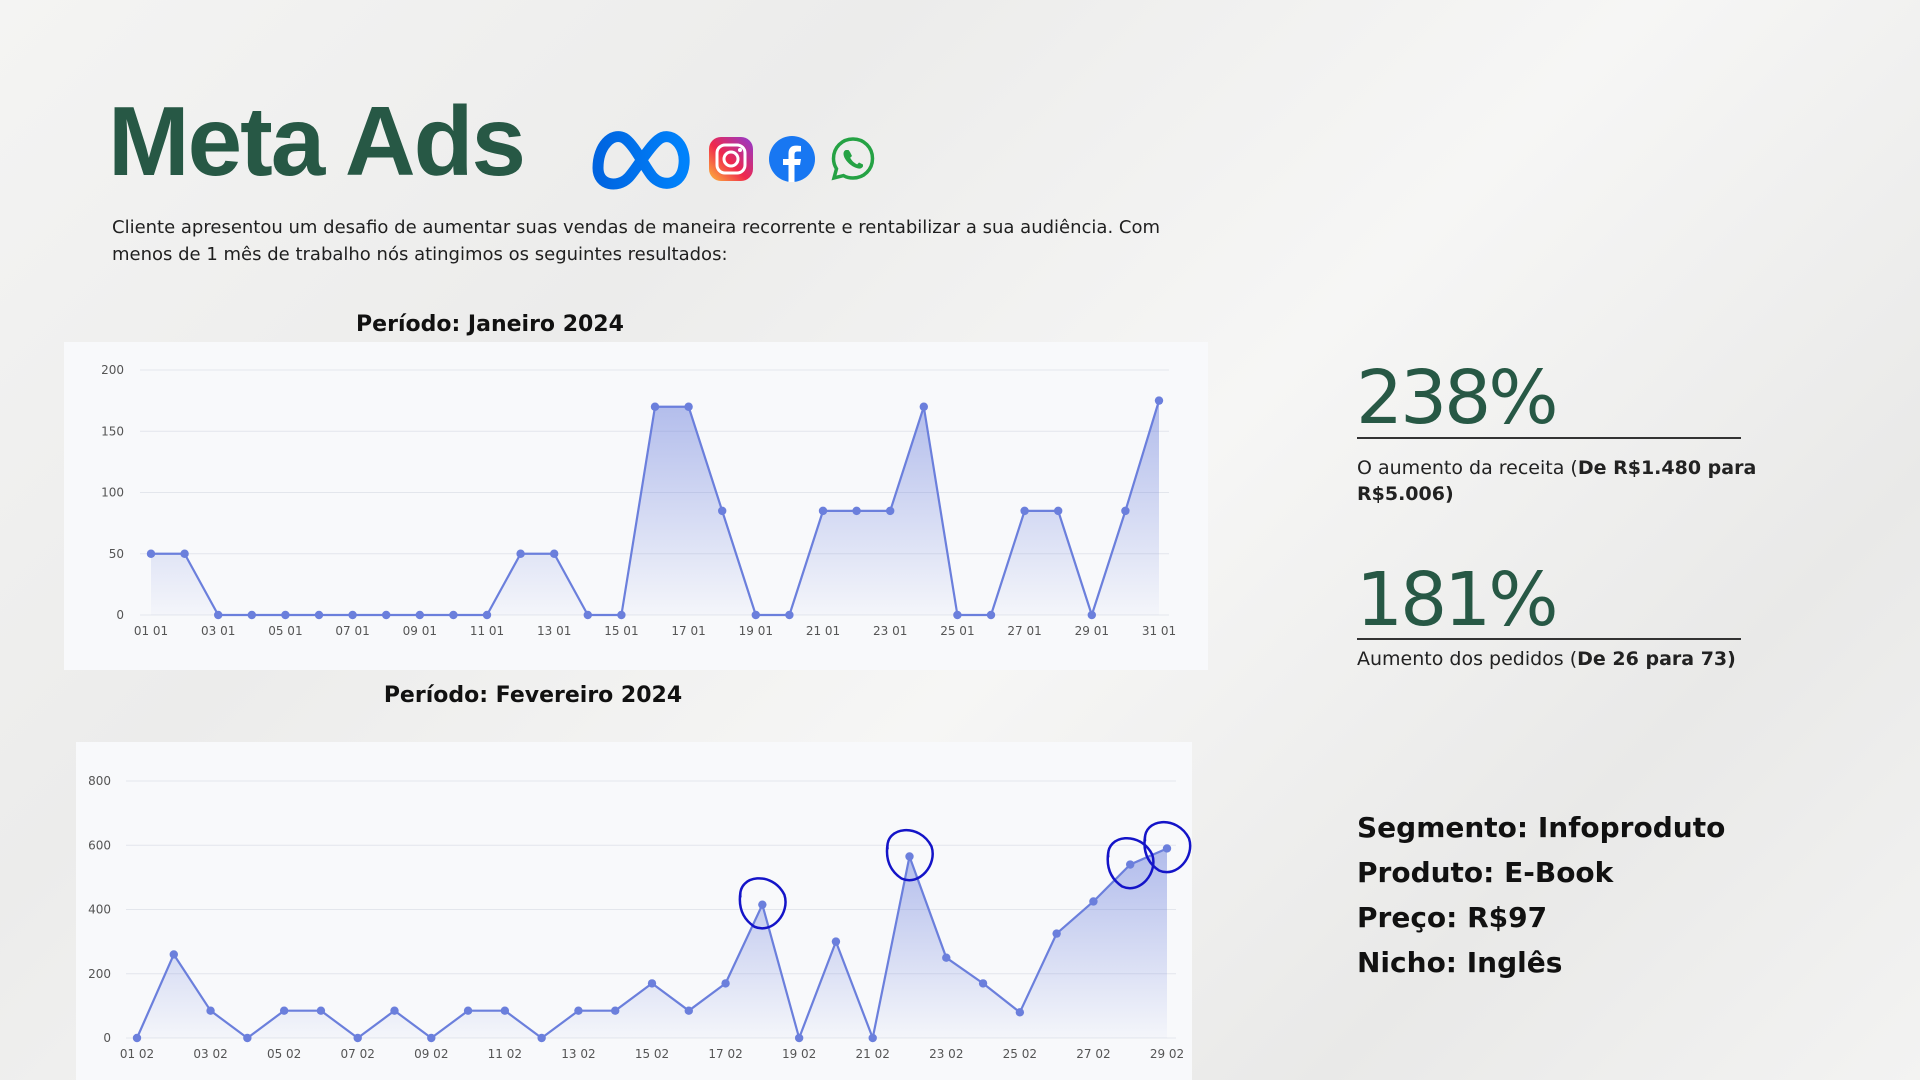 Image resolution: width=1920 pixels, height=1080 pixels. What do you see at coordinates (873, 1054) in the screenshot?
I see `x-tick-label: 21 02` at bounding box center [873, 1054].